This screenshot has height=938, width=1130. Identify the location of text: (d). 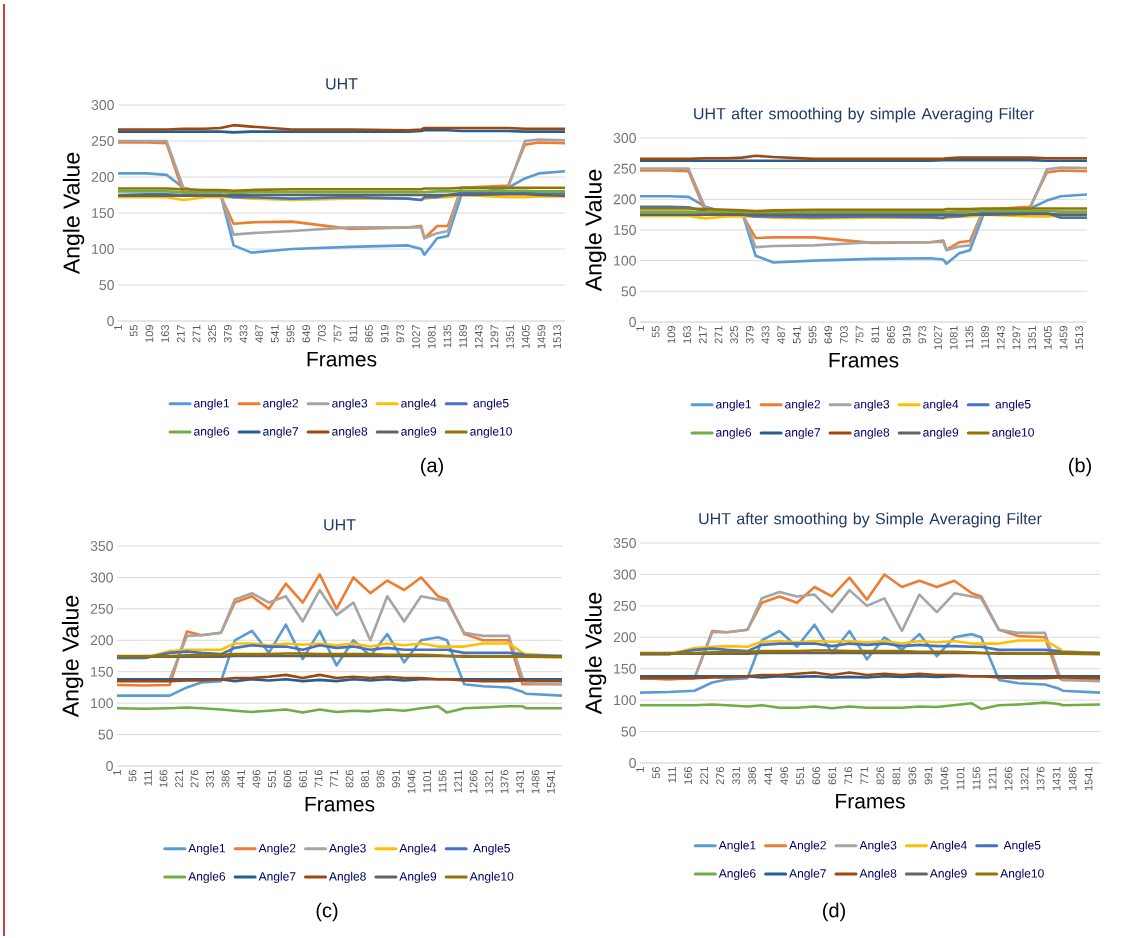
(834, 912).